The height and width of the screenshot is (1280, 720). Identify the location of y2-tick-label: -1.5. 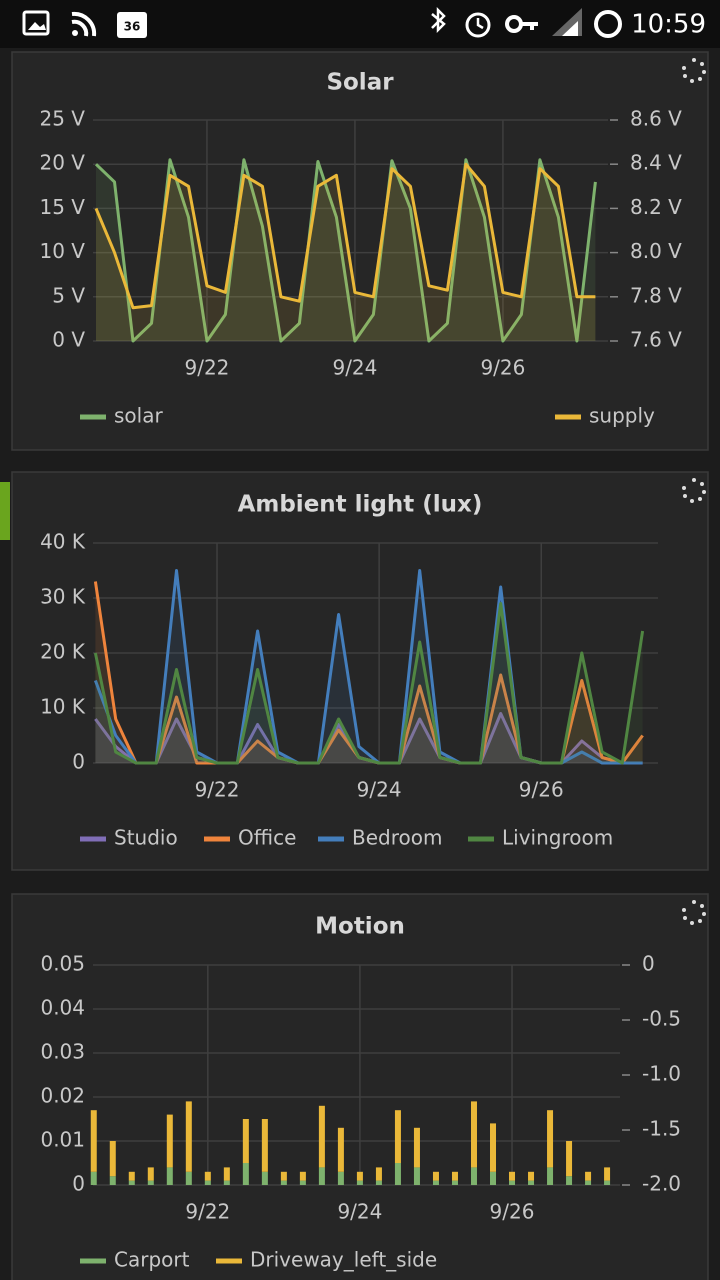
(661, 1129).